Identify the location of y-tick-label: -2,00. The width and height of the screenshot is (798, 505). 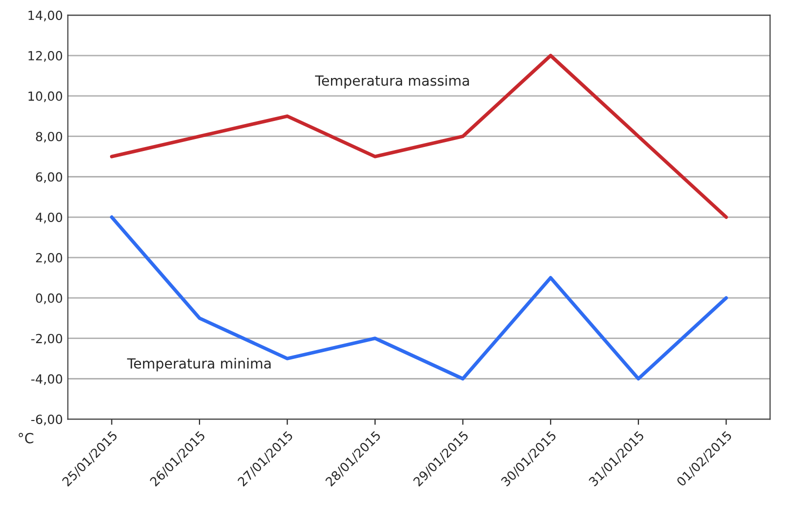
(46, 339).